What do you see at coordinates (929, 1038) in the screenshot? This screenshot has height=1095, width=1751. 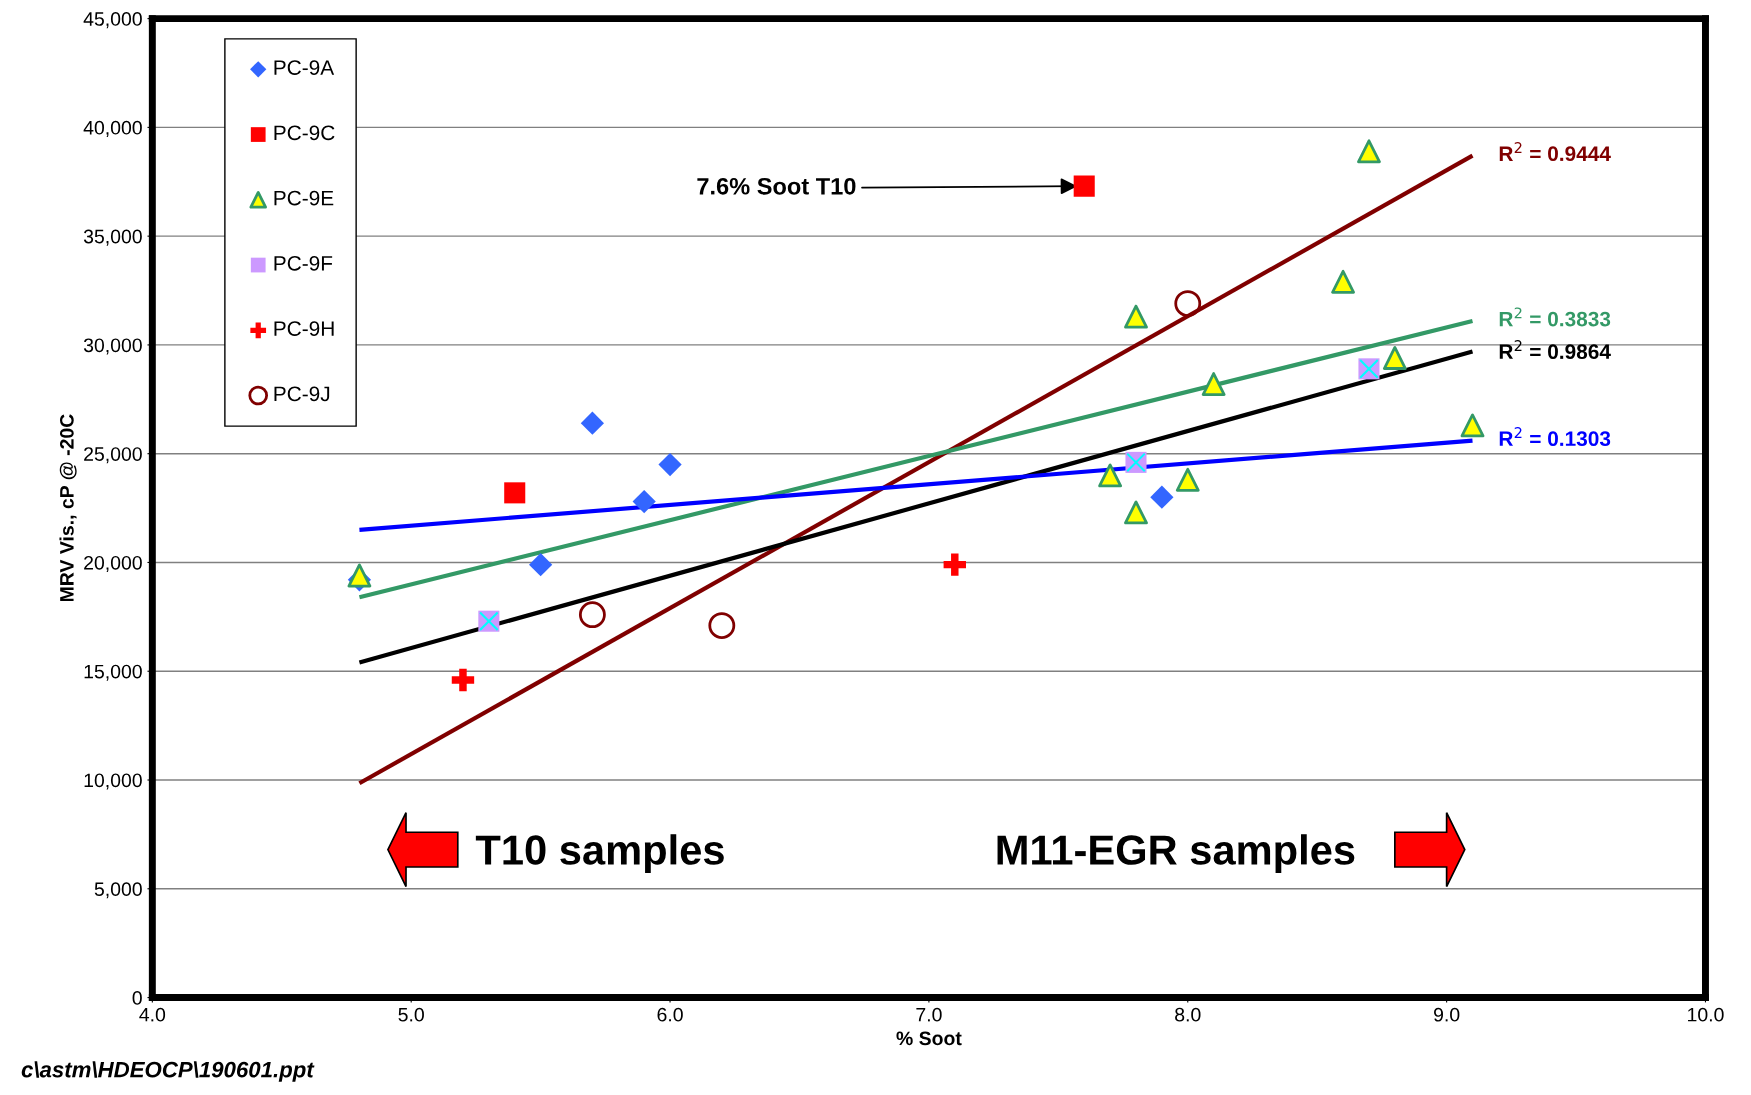 I see `x-axis-title: % Soot` at bounding box center [929, 1038].